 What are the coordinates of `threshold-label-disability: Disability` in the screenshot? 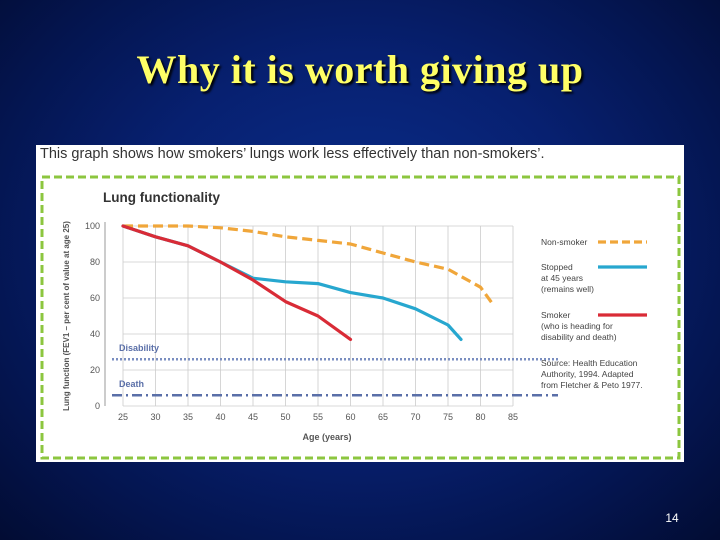 It's located at (139, 348).